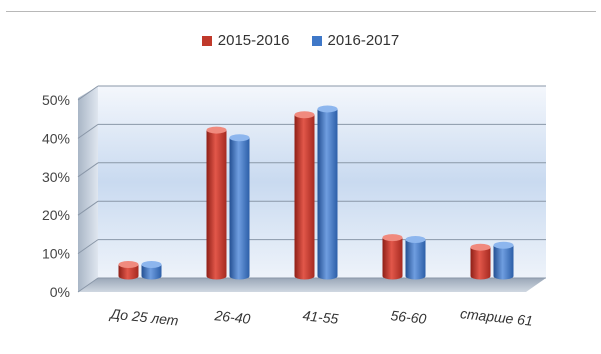 The image size is (601, 354). Describe the element at coordinates (88, 189) in the screenshot. I see `side-wall` at that location.